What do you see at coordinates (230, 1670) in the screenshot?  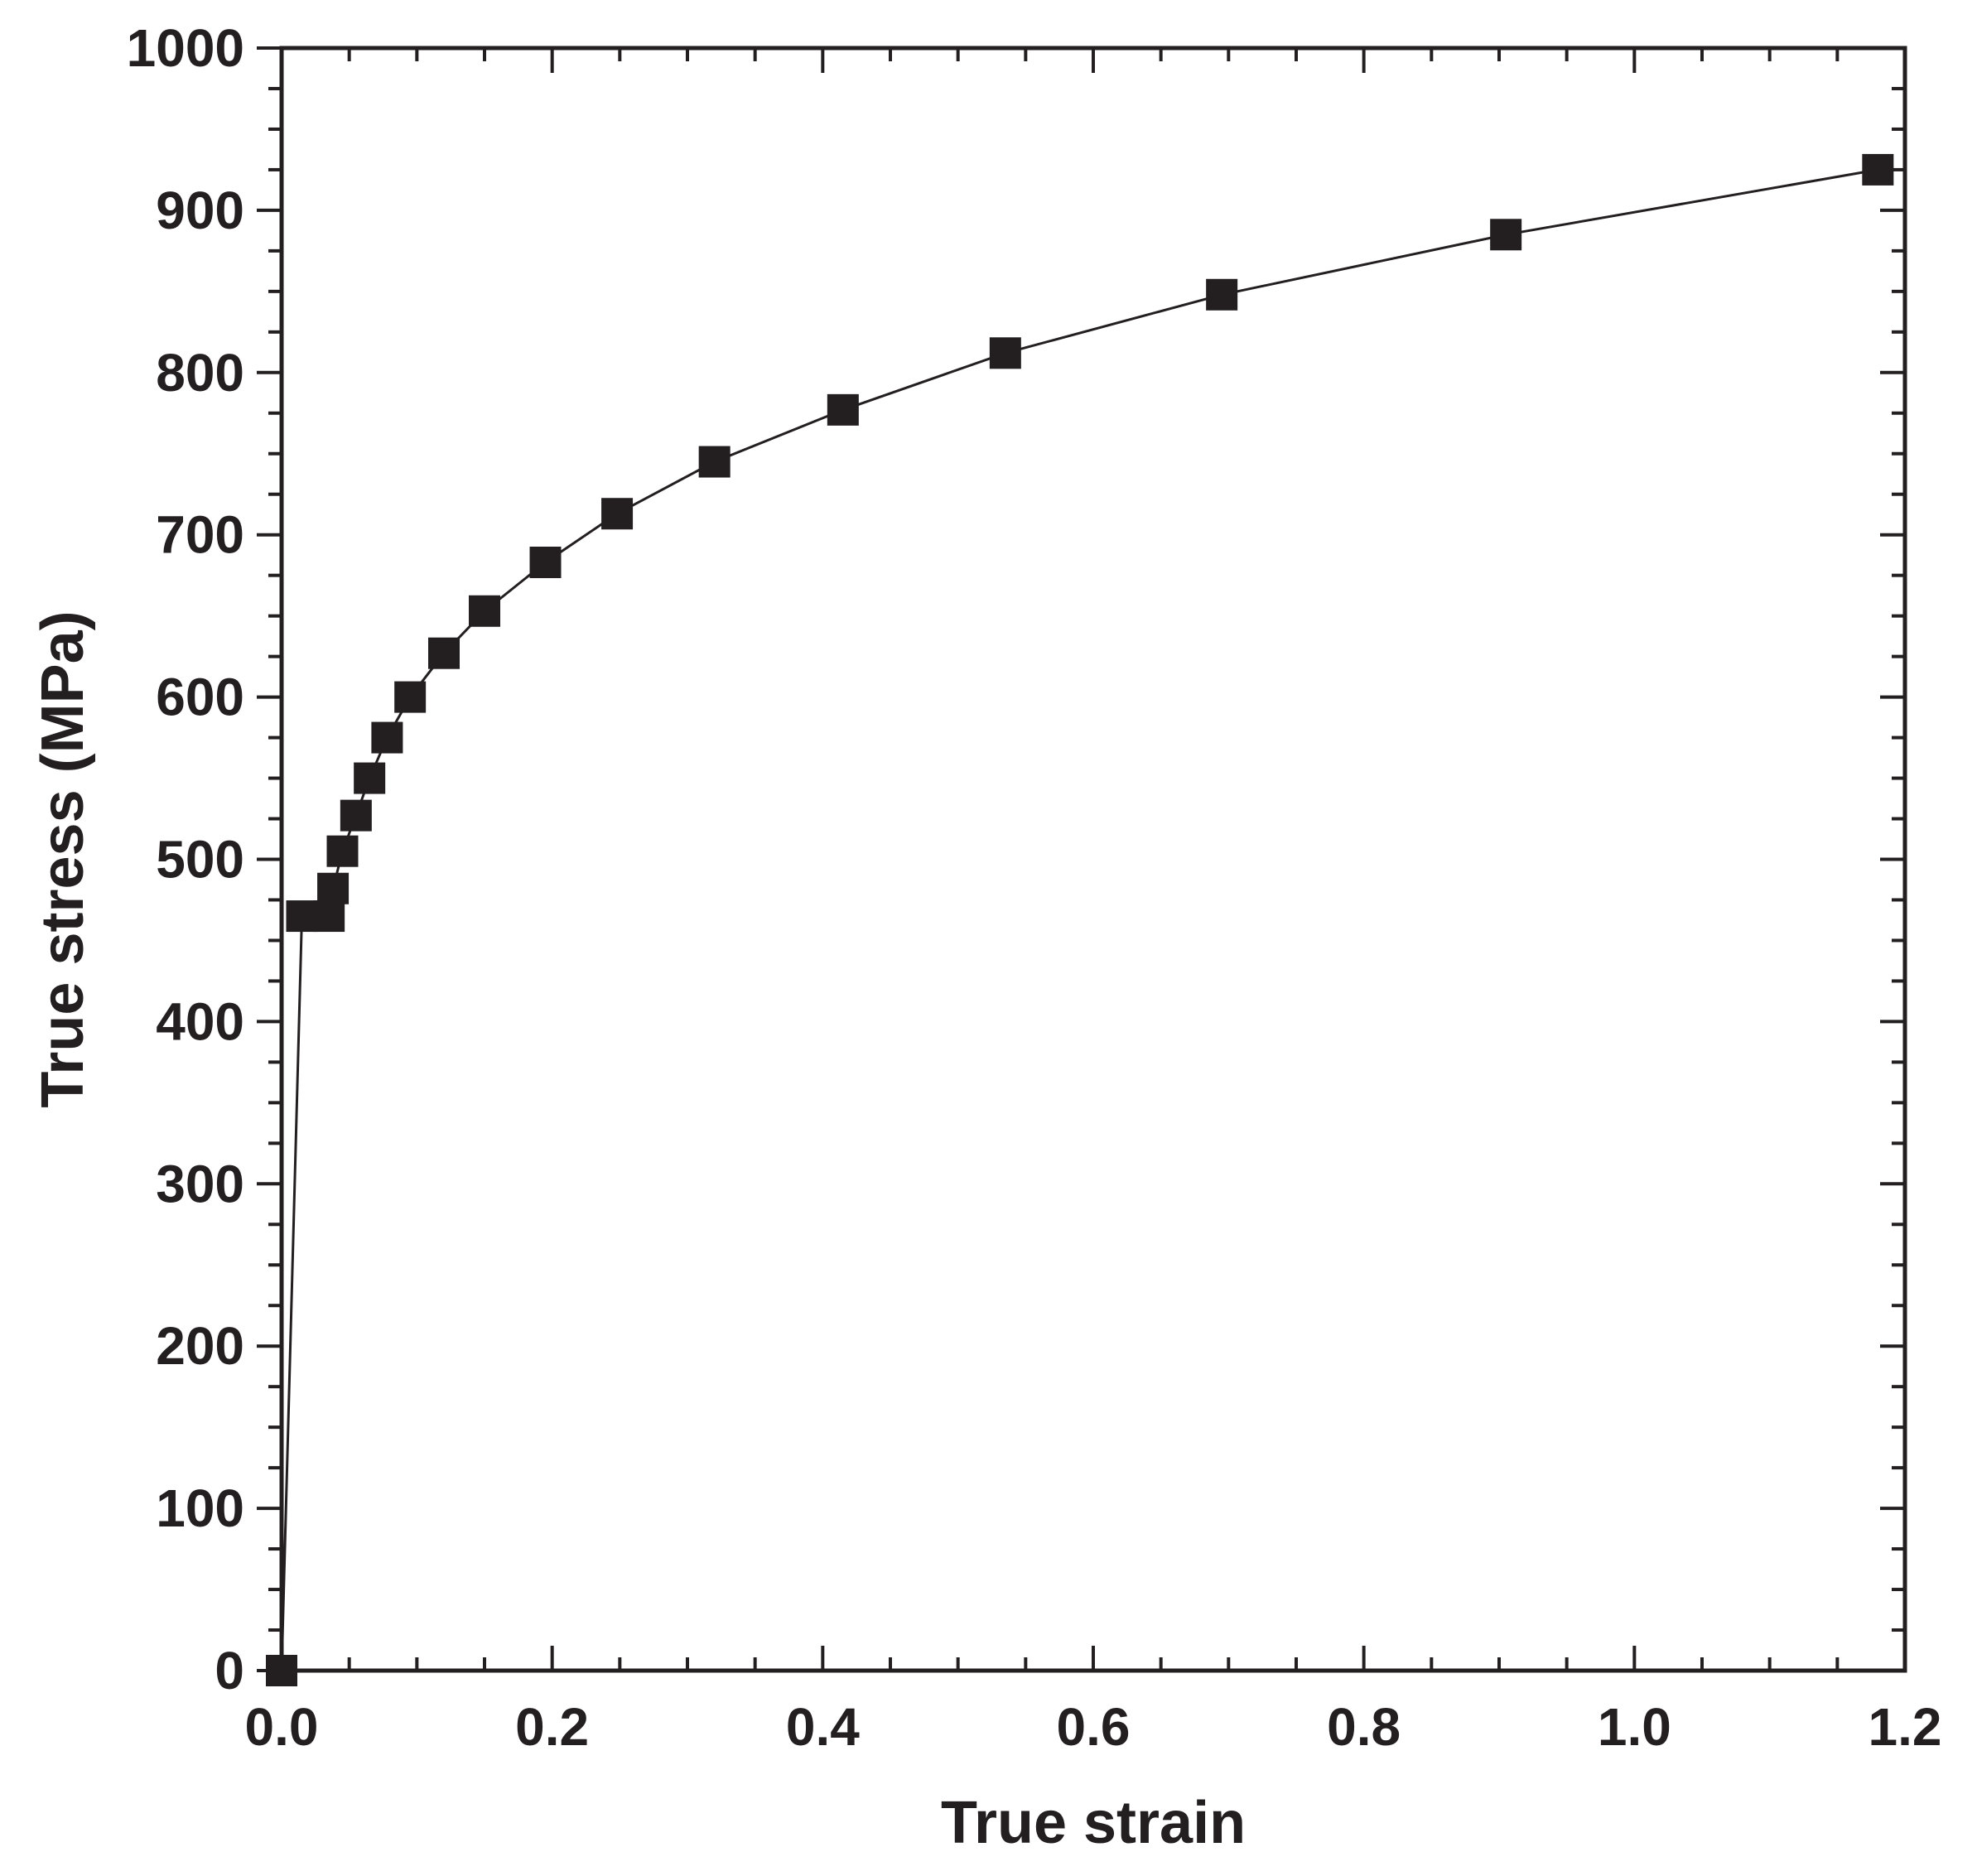 I see `y-tick-label: 0` at bounding box center [230, 1670].